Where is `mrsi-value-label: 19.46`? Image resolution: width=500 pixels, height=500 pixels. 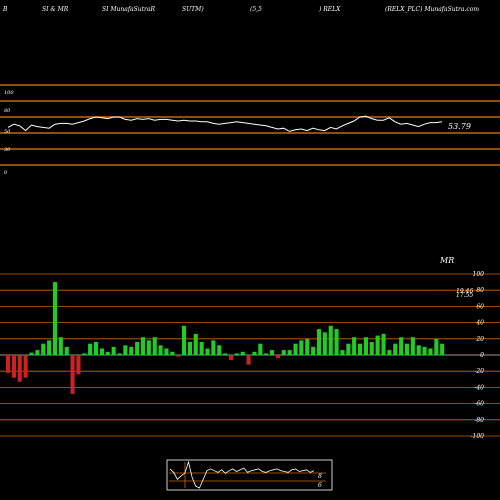 mrsi-value-label: 19.46 is located at coordinates (464, 291).